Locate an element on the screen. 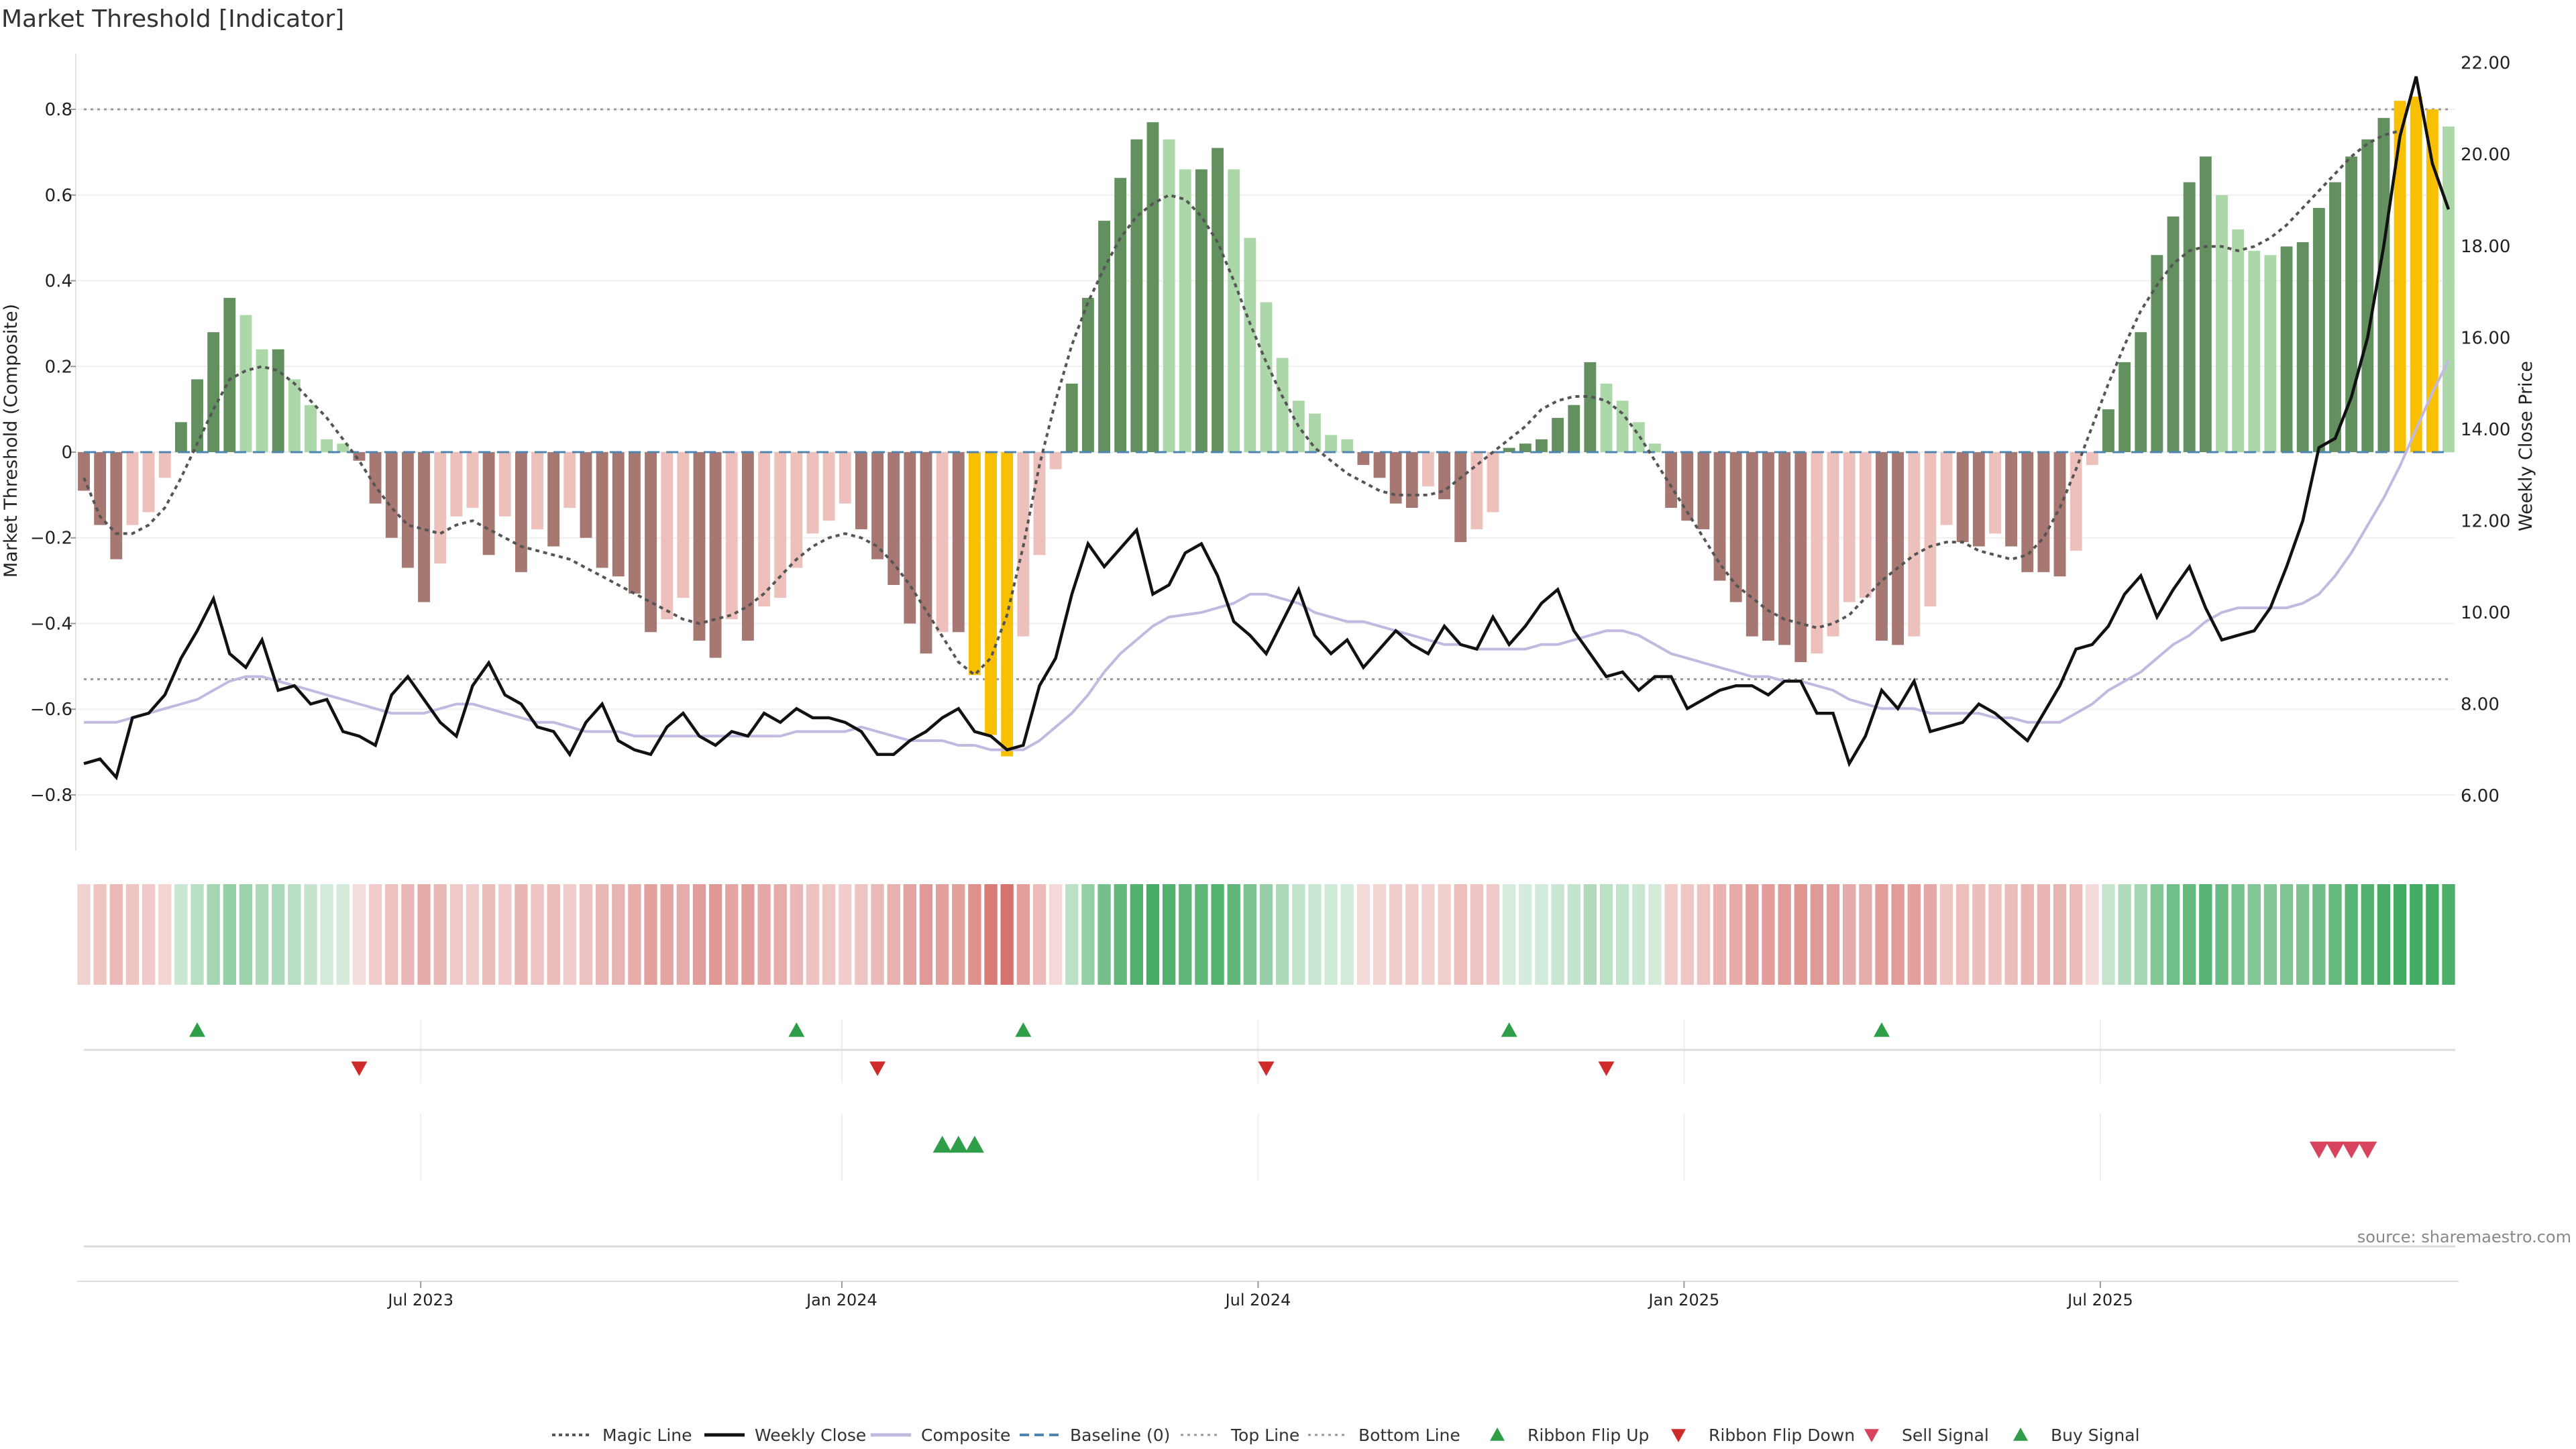 This screenshot has height=1449, width=2576. y-tick-label: 0.2 is located at coordinates (58, 367).